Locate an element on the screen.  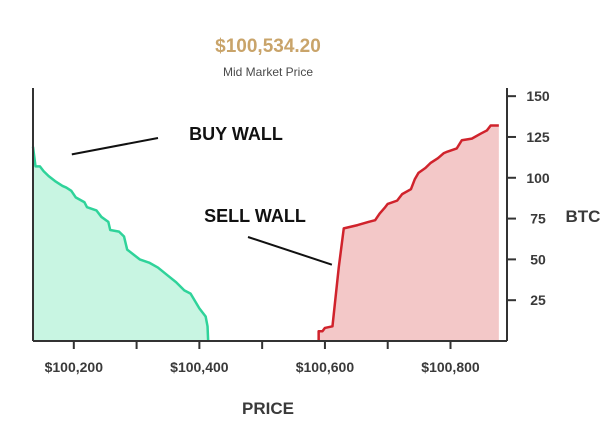
y-tick-label: 25 is located at coordinates (538, 300).